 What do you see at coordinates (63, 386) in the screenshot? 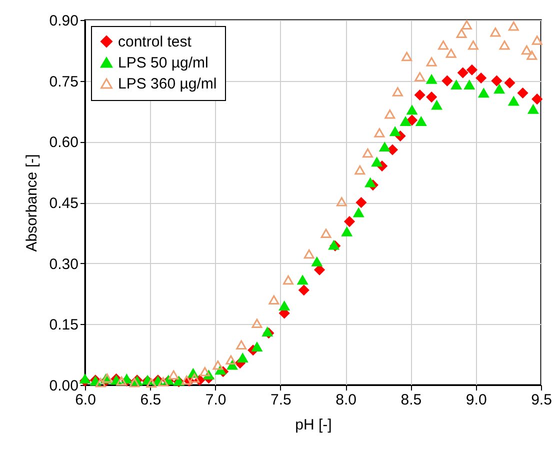
I see `y-tick-label: 0.00` at bounding box center [63, 386].